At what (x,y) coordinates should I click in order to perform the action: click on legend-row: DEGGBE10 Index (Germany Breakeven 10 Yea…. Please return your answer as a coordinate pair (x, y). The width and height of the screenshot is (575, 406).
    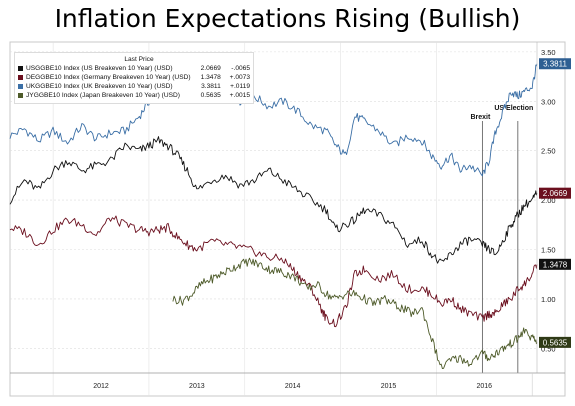
    Looking at the image, I should click on (134, 77).